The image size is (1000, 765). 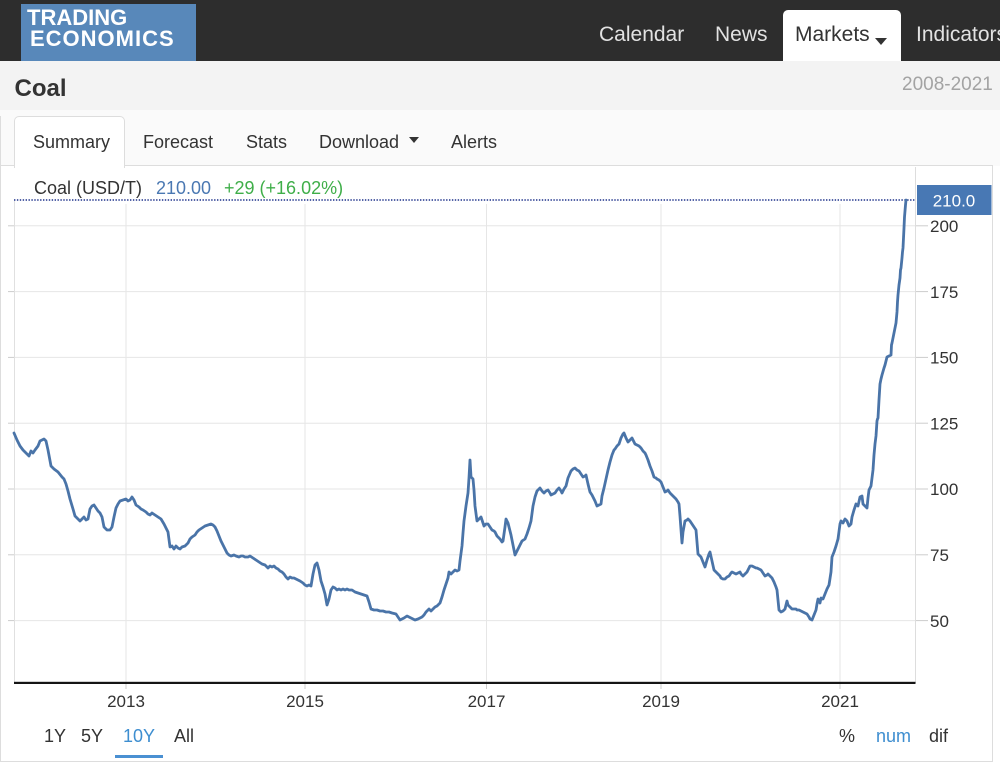 What do you see at coordinates (305, 701) in the screenshot?
I see `svg-text: 2015` at bounding box center [305, 701].